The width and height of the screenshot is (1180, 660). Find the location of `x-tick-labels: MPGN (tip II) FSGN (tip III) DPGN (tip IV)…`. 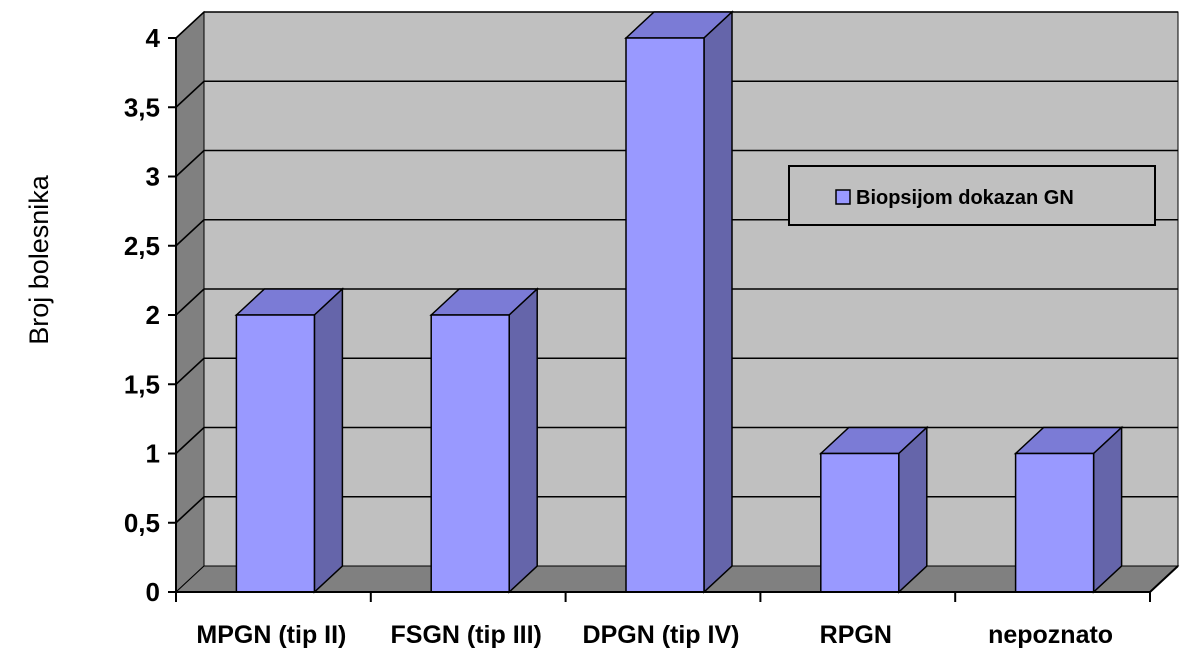

x-tick-labels: MPGN (tip II) FSGN (tip III) DPGN (tip IV)… is located at coordinates (654, 635).